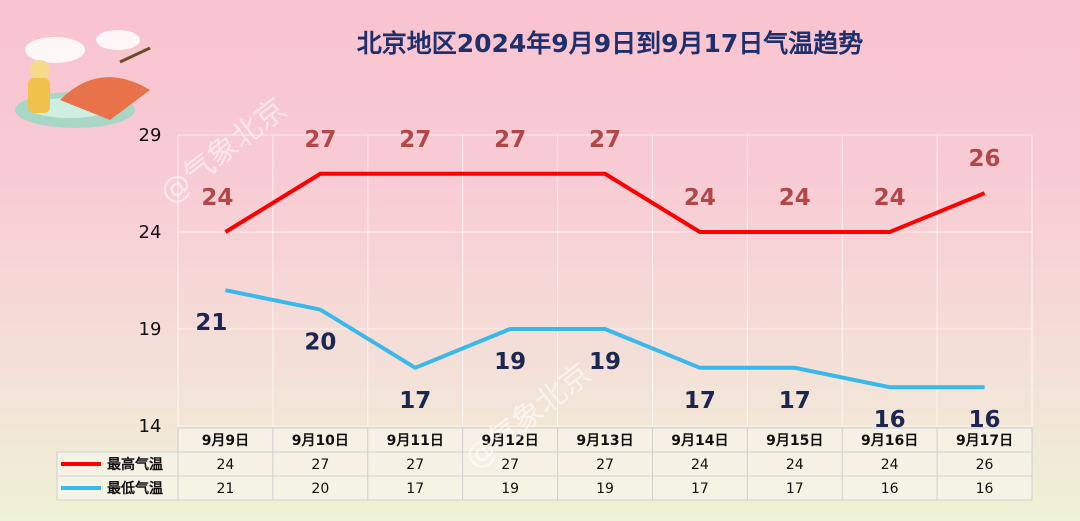 This screenshot has height=521, width=1080. I want to click on legend-label: 最高气温, so click(135, 464).